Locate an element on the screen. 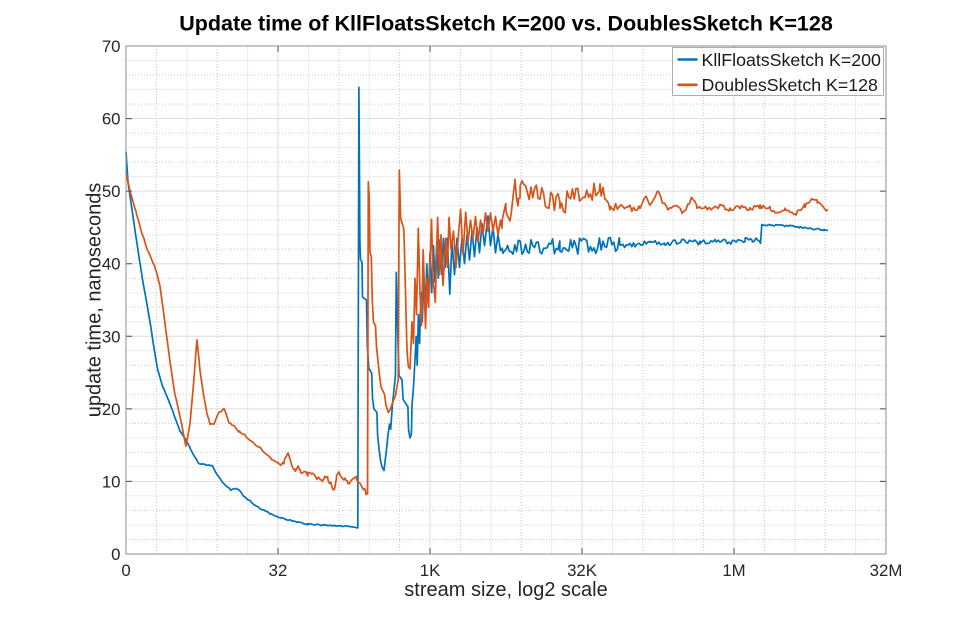  svg-text: KllFloatsSketch K=200 is located at coordinates (792, 60).